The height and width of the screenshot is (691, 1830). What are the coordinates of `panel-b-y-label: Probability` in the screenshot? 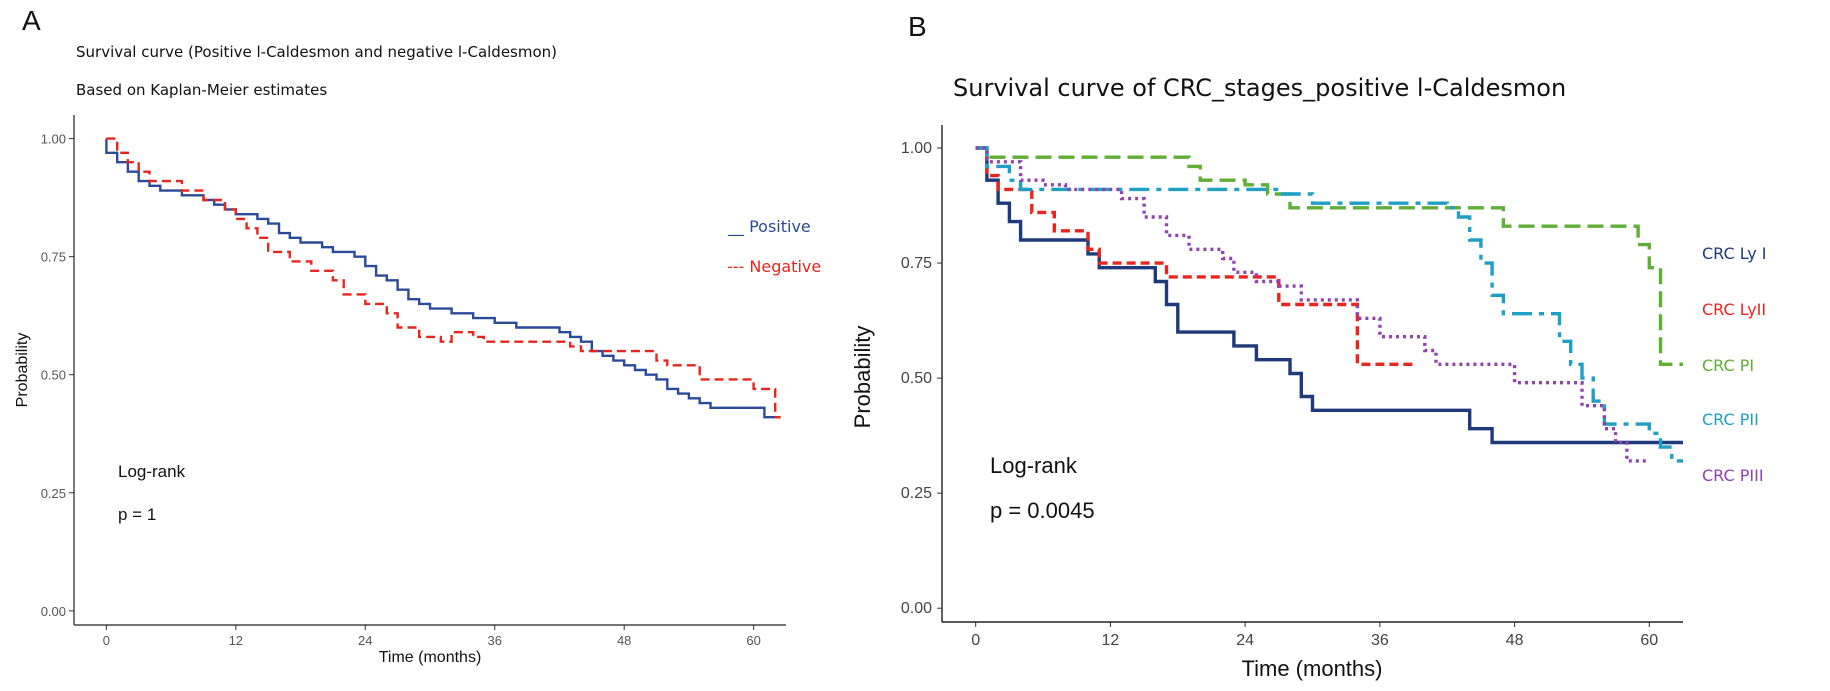 It's located at (862, 377).